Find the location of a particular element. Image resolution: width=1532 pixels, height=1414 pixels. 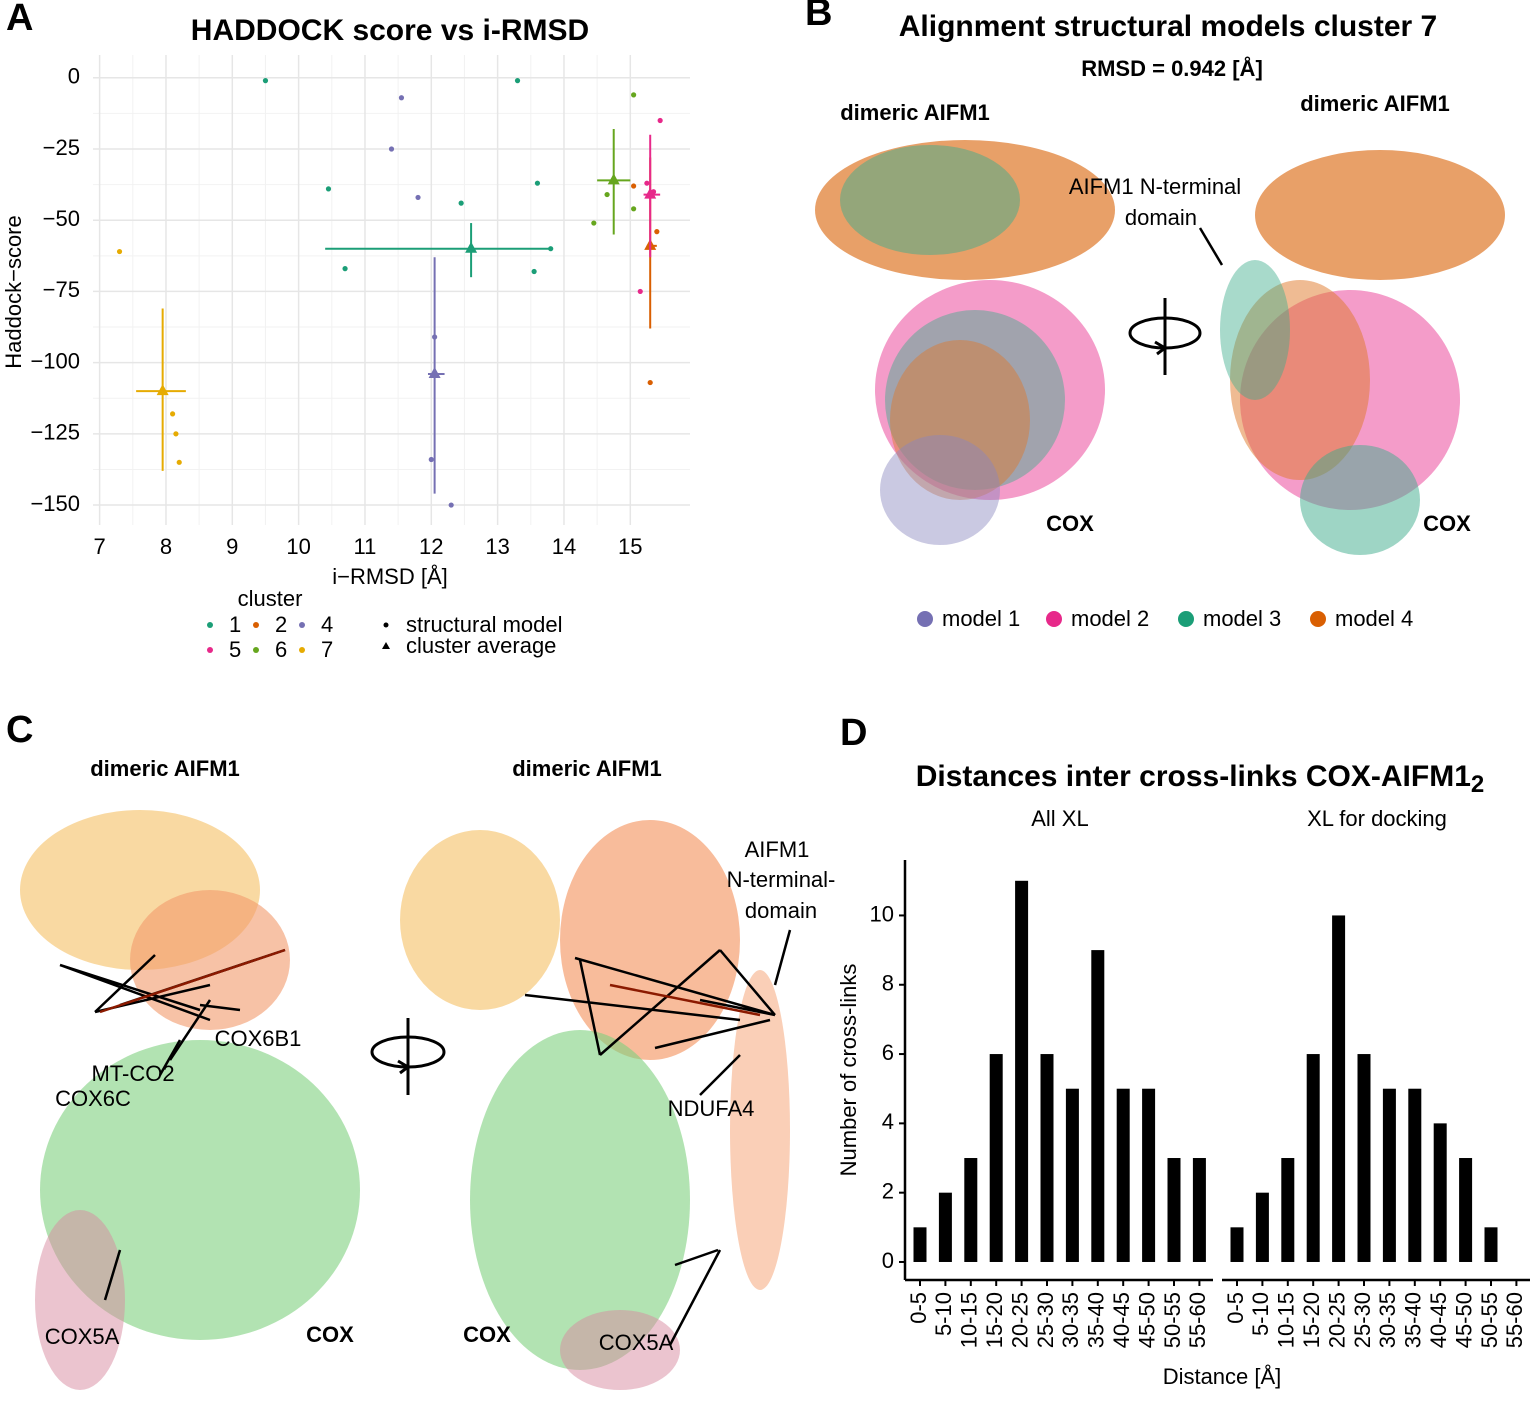

facet-label: All XL is located at coordinates (1059, 818).